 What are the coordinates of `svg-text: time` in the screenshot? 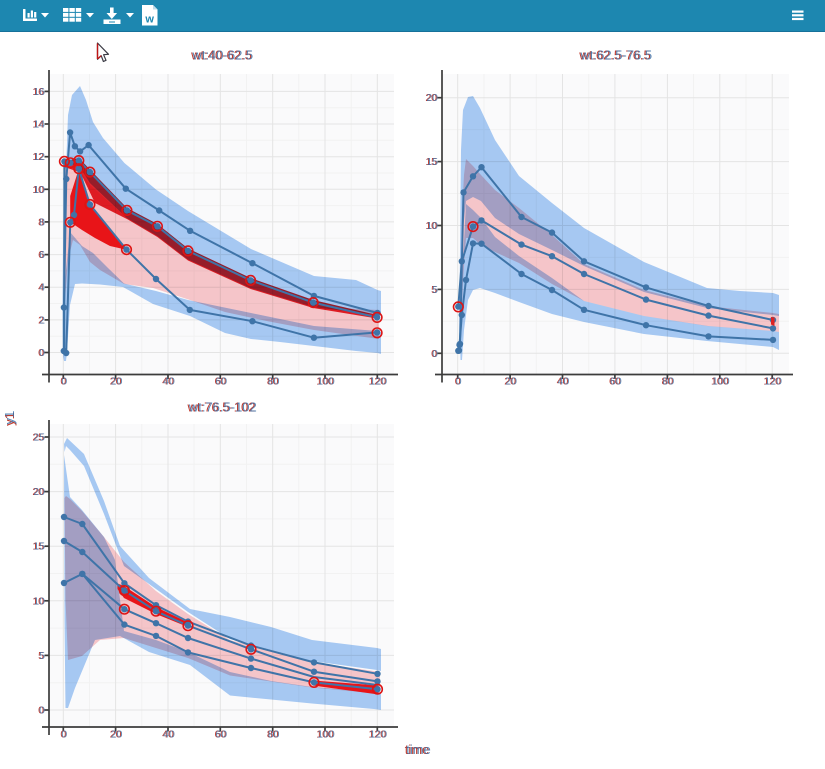 It's located at (418, 749).